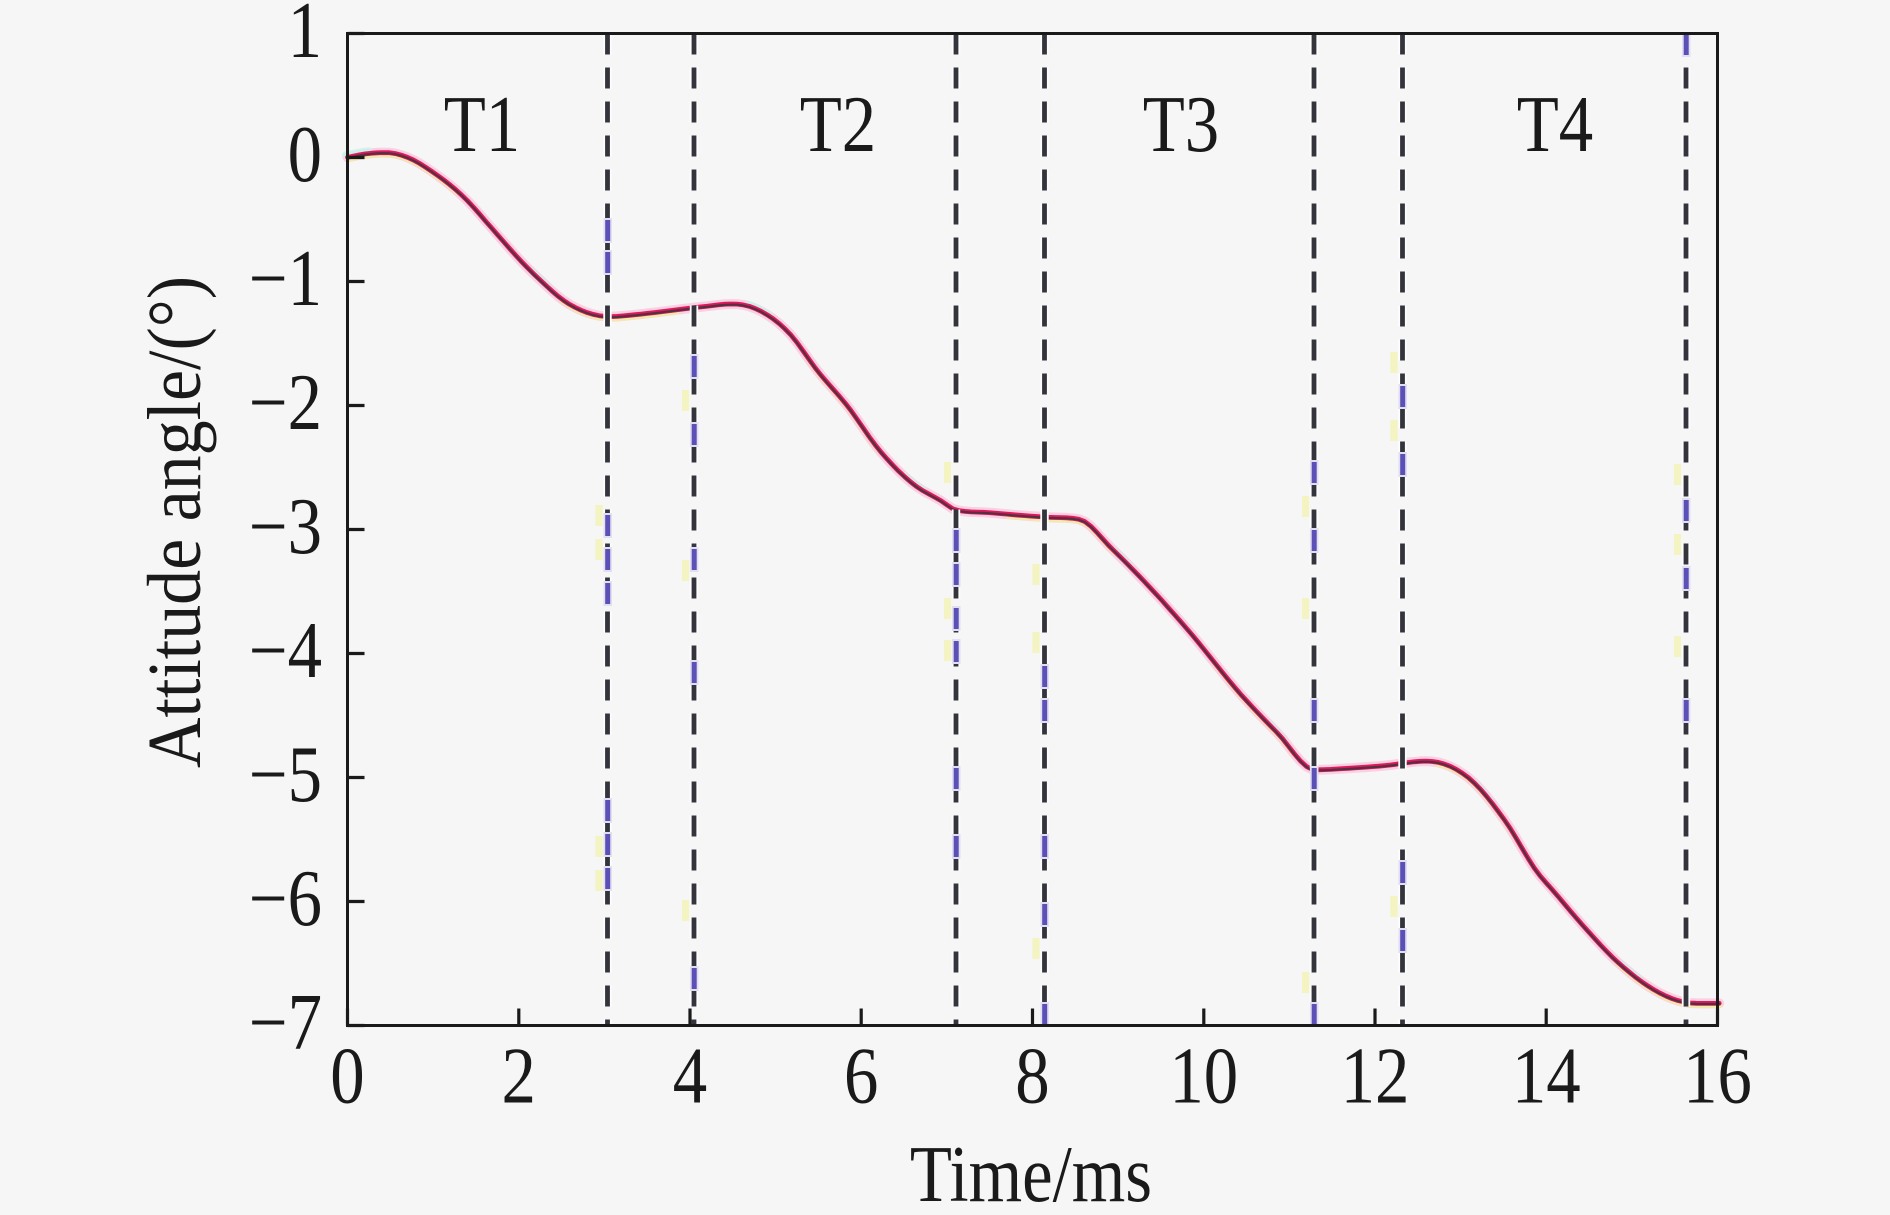  Describe the element at coordinates (1546, 1077) in the screenshot. I see `svg-text: 14` at that location.